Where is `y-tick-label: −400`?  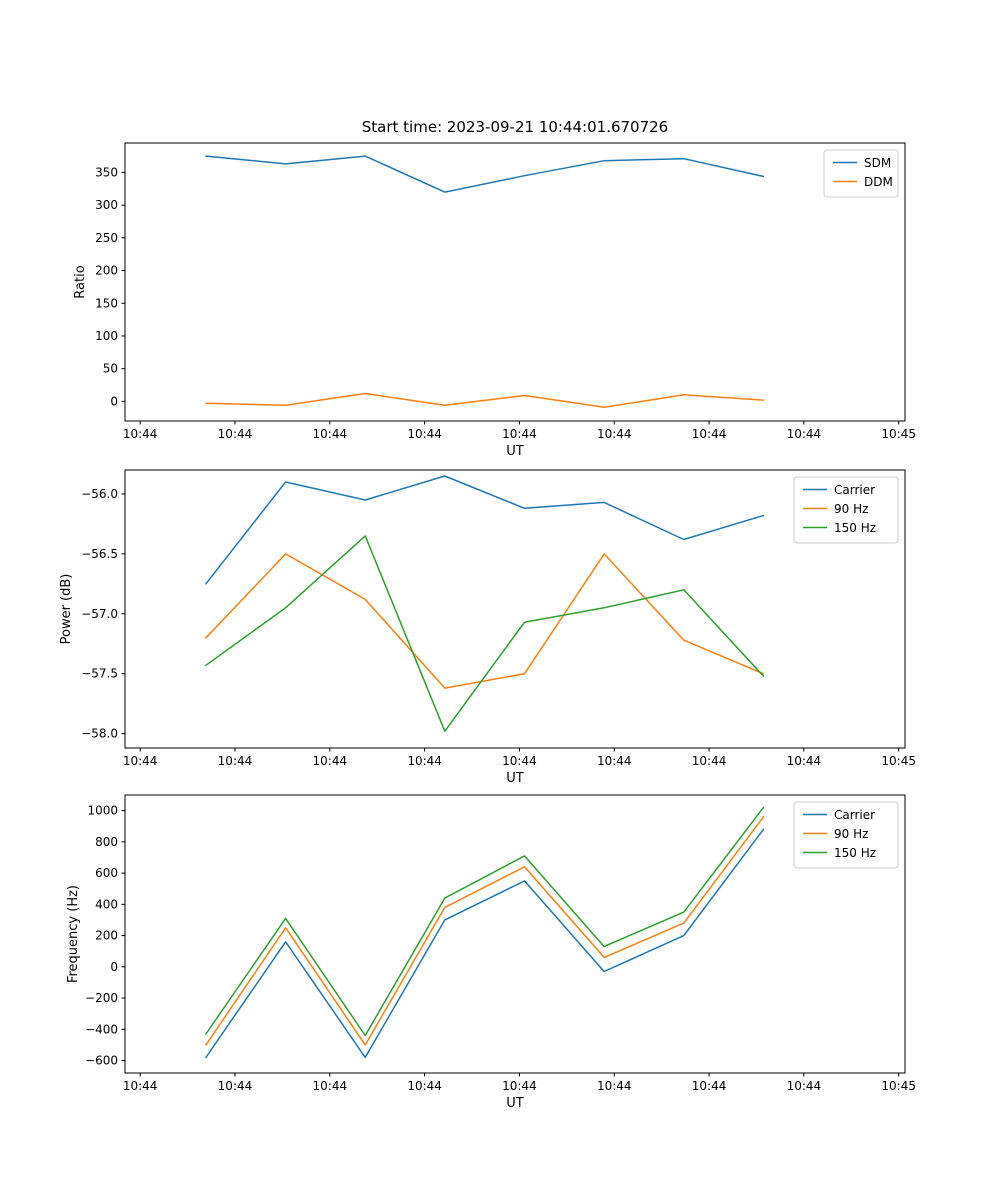
y-tick-label: −400 is located at coordinates (101, 1029).